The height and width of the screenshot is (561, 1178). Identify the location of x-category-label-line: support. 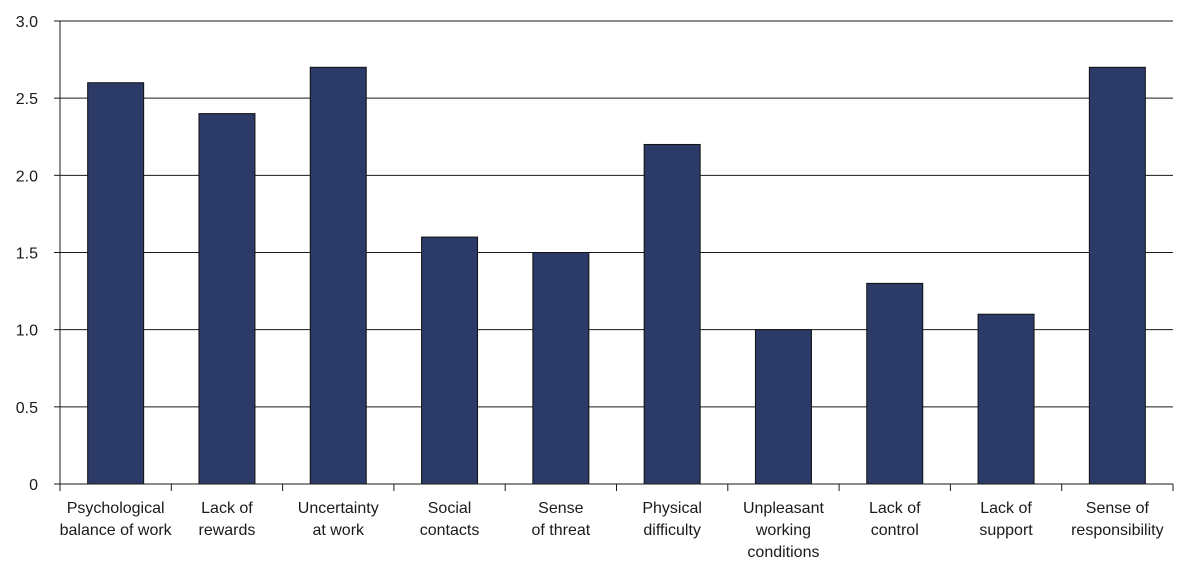
(1006, 530).